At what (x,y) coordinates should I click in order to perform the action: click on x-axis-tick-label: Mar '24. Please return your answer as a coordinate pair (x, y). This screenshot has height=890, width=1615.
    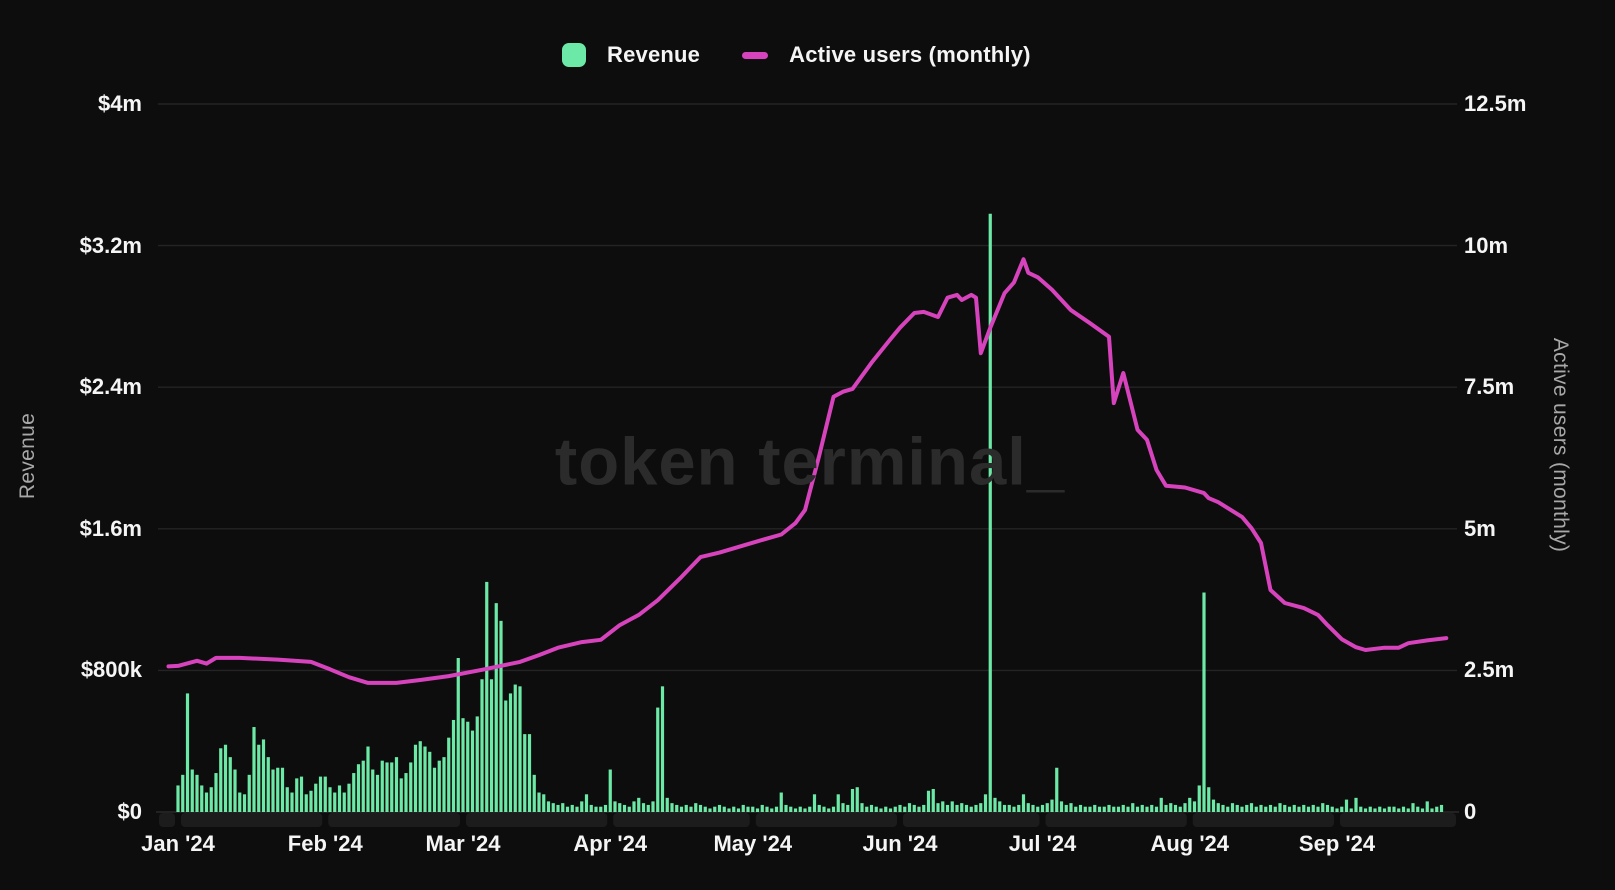
    Looking at the image, I should click on (463, 843).